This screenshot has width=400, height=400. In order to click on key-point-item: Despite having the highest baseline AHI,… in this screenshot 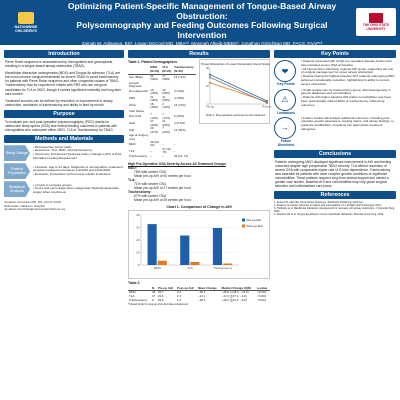, I will do `click(348, 80)`.